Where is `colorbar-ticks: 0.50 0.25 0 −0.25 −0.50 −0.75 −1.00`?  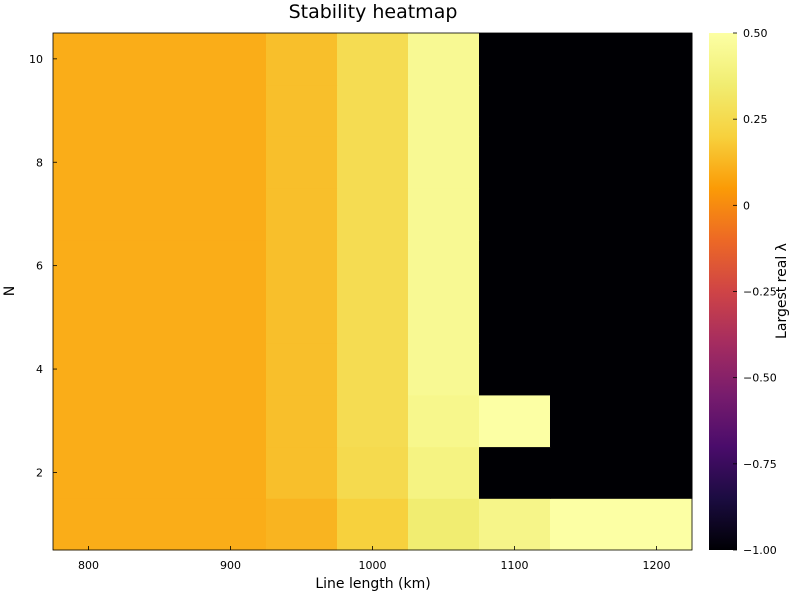
colorbar-ticks: 0.50 0.25 0 −0.25 −0.50 −0.75 −1.00 is located at coordinates (755, 292).